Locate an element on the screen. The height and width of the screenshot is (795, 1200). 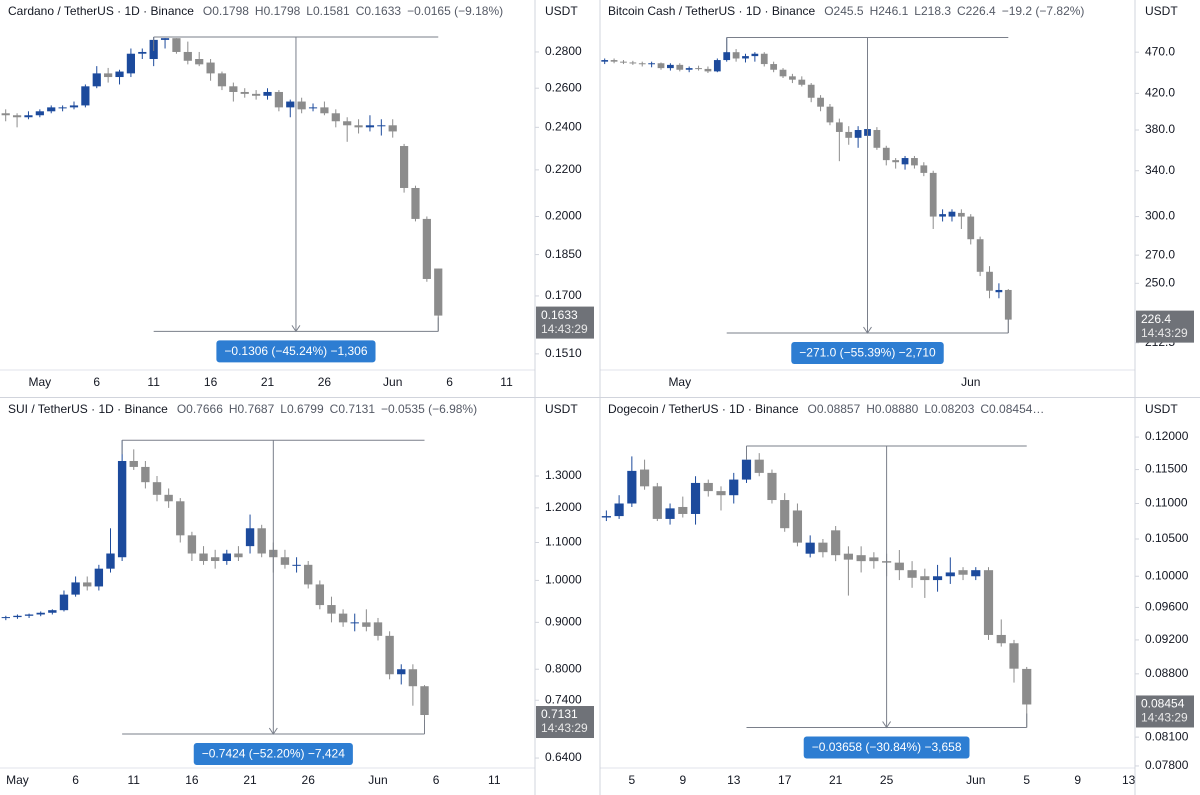
x-tick-label: 5 is located at coordinates (632, 780).